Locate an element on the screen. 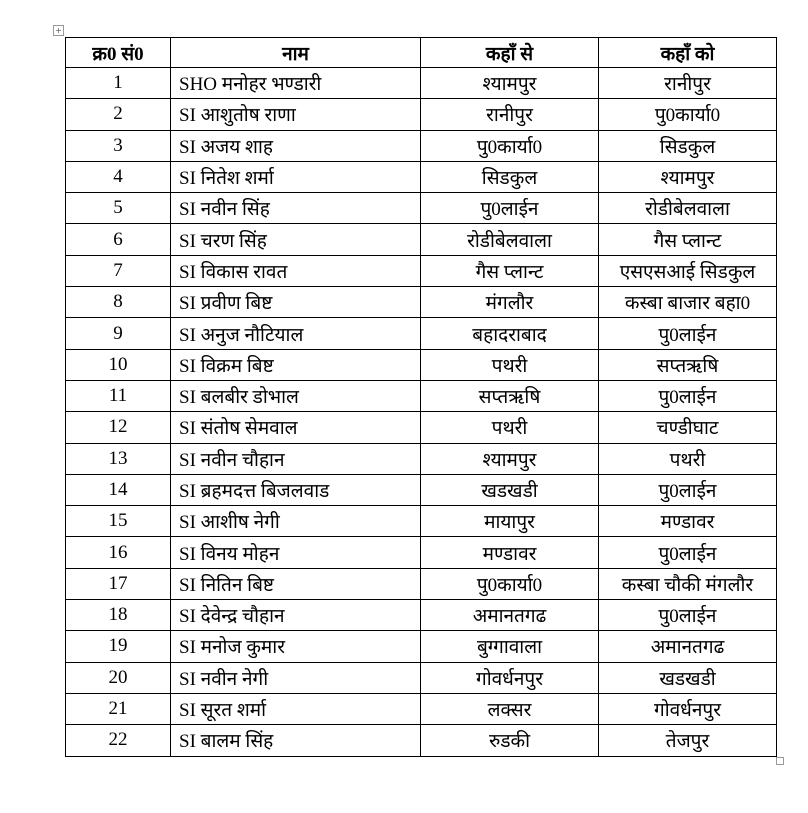 The width and height of the screenshot is (808, 813). cell-name: SI विनय मोहन is located at coordinates (295, 552).